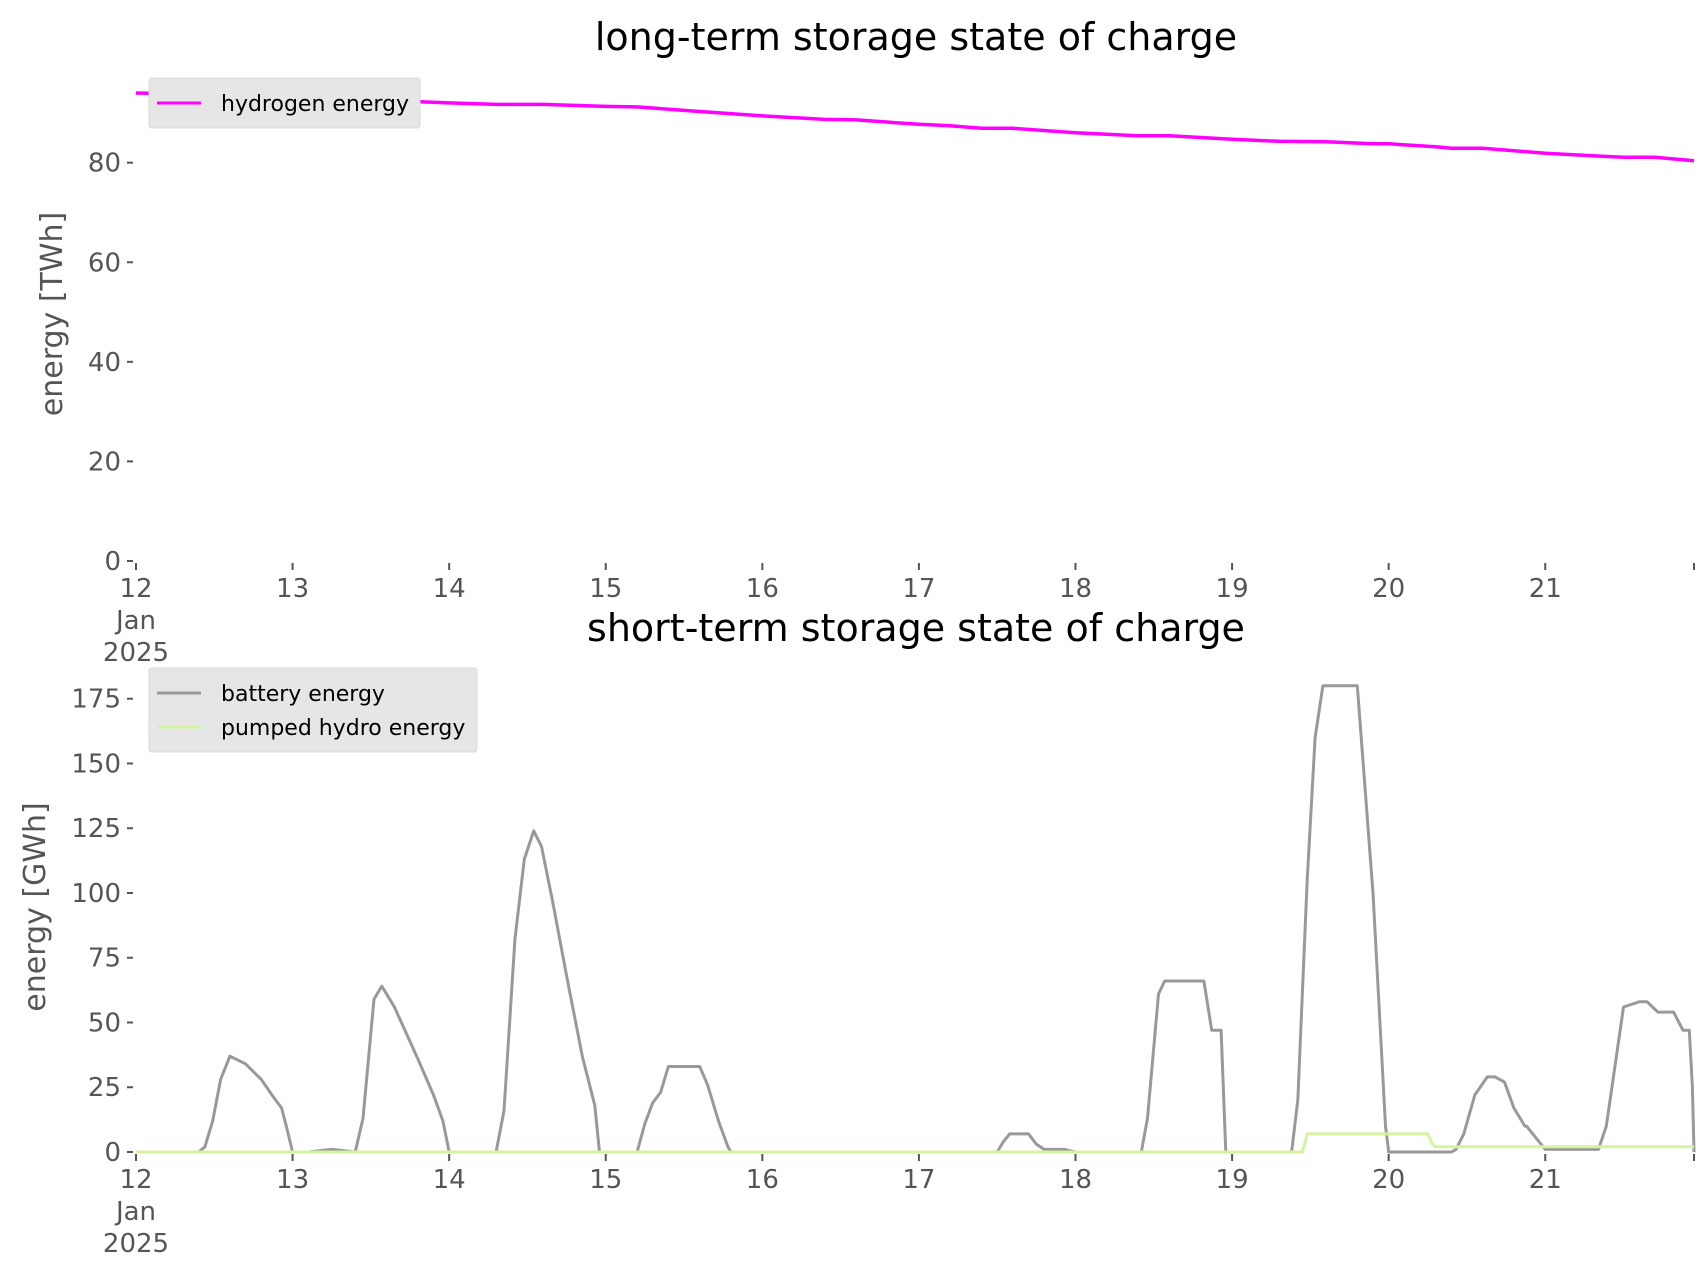  Describe the element at coordinates (104, 363) in the screenshot. I see `y-tick-label: 40` at that location.